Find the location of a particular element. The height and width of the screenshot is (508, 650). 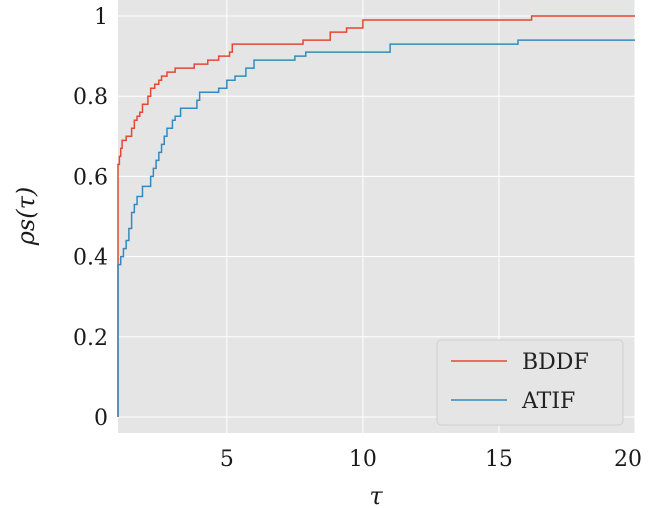

legend: BDDF ATIF is located at coordinates (530, 382).